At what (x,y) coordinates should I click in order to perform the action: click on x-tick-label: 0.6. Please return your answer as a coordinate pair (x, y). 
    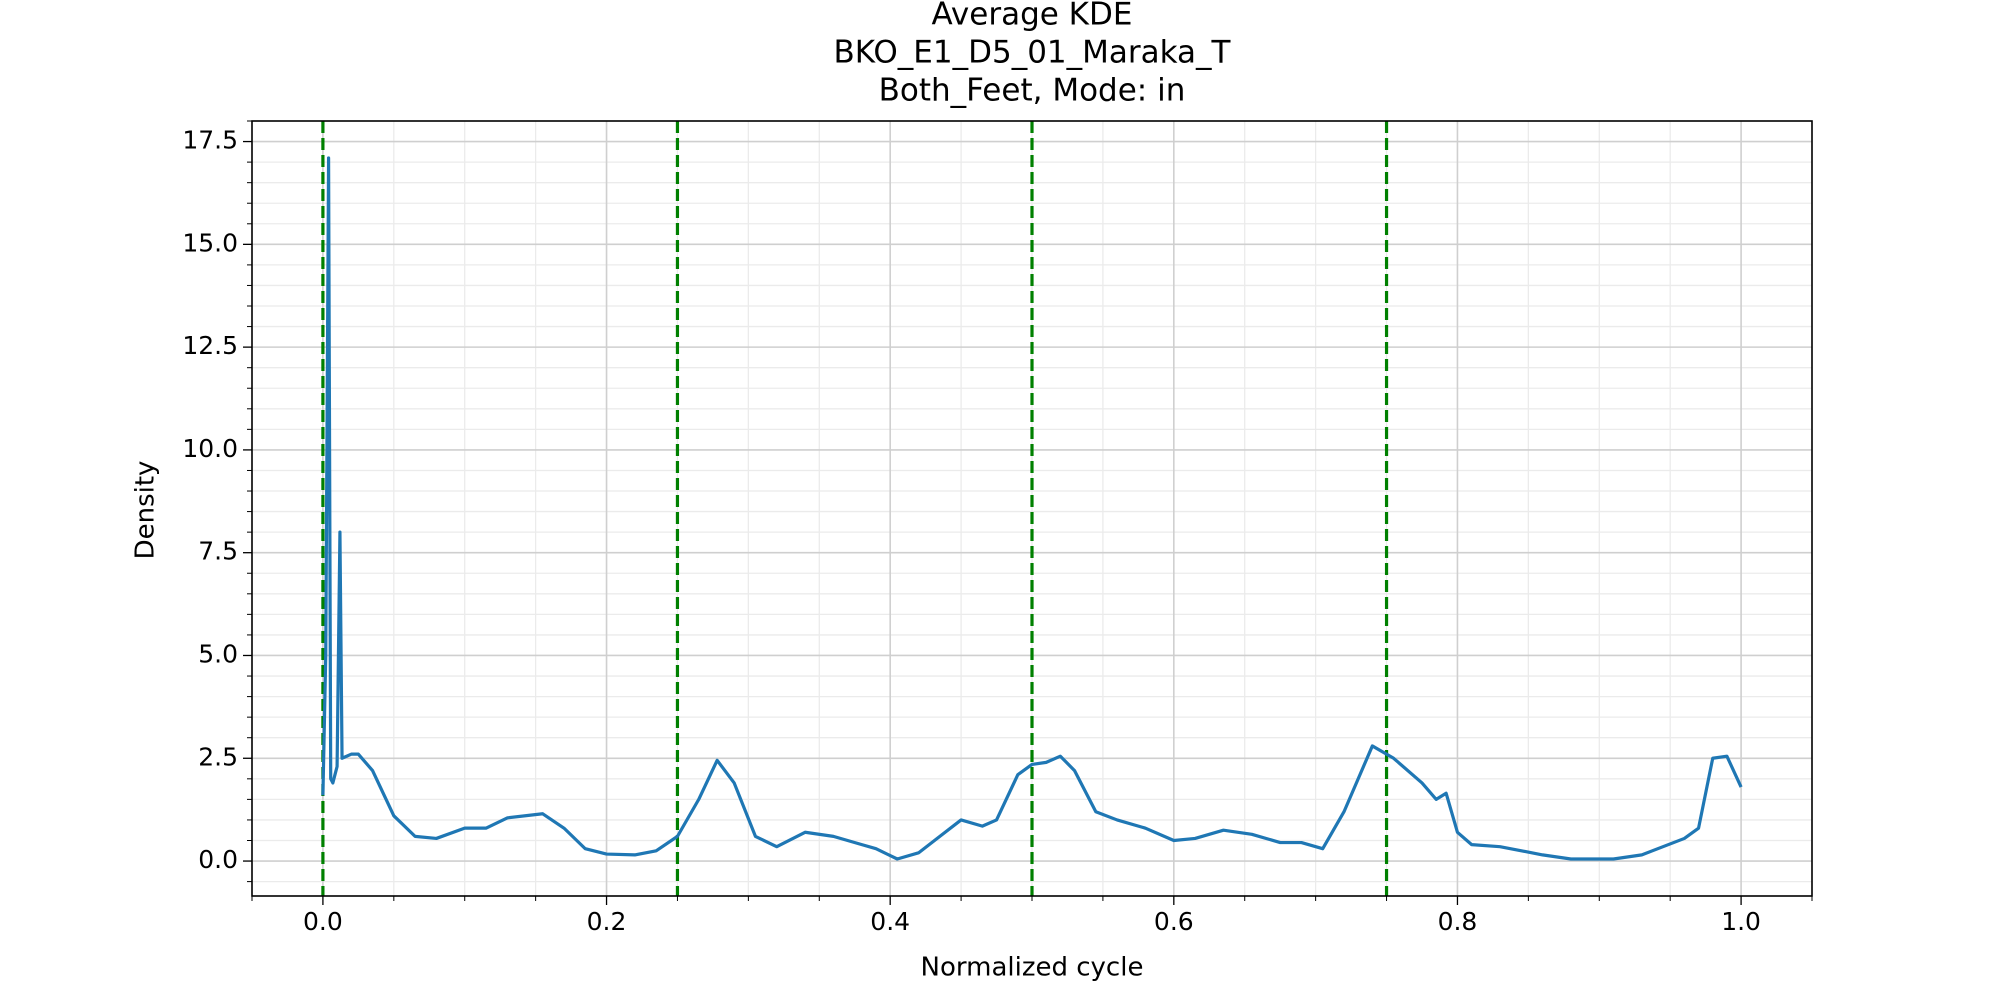
    Looking at the image, I should click on (1174, 921).